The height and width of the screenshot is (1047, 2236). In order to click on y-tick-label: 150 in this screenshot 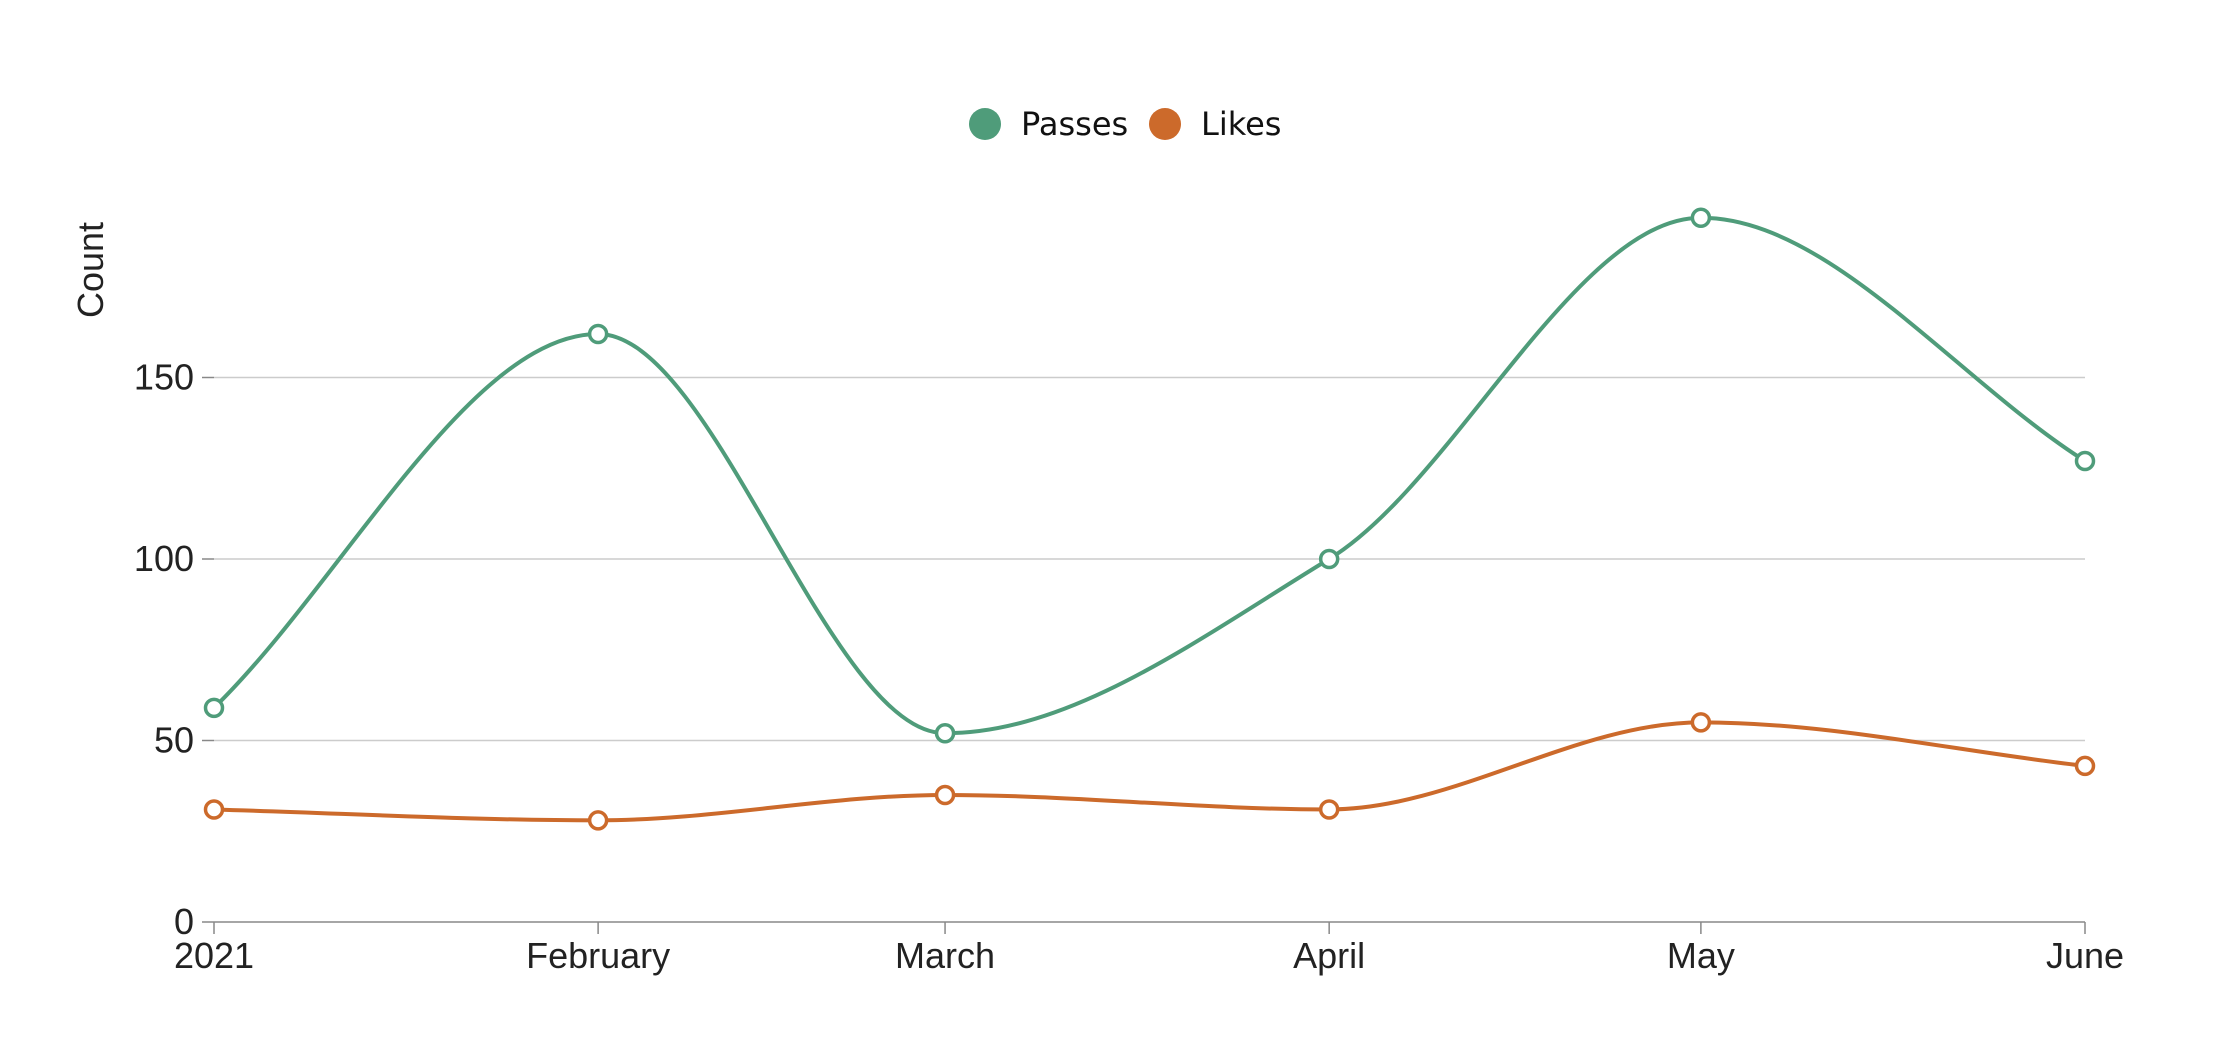, I will do `click(164, 377)`.